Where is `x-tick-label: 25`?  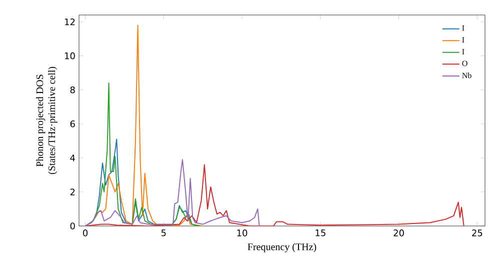 x-tick-label: 25 is located at coordinates (477, 233).